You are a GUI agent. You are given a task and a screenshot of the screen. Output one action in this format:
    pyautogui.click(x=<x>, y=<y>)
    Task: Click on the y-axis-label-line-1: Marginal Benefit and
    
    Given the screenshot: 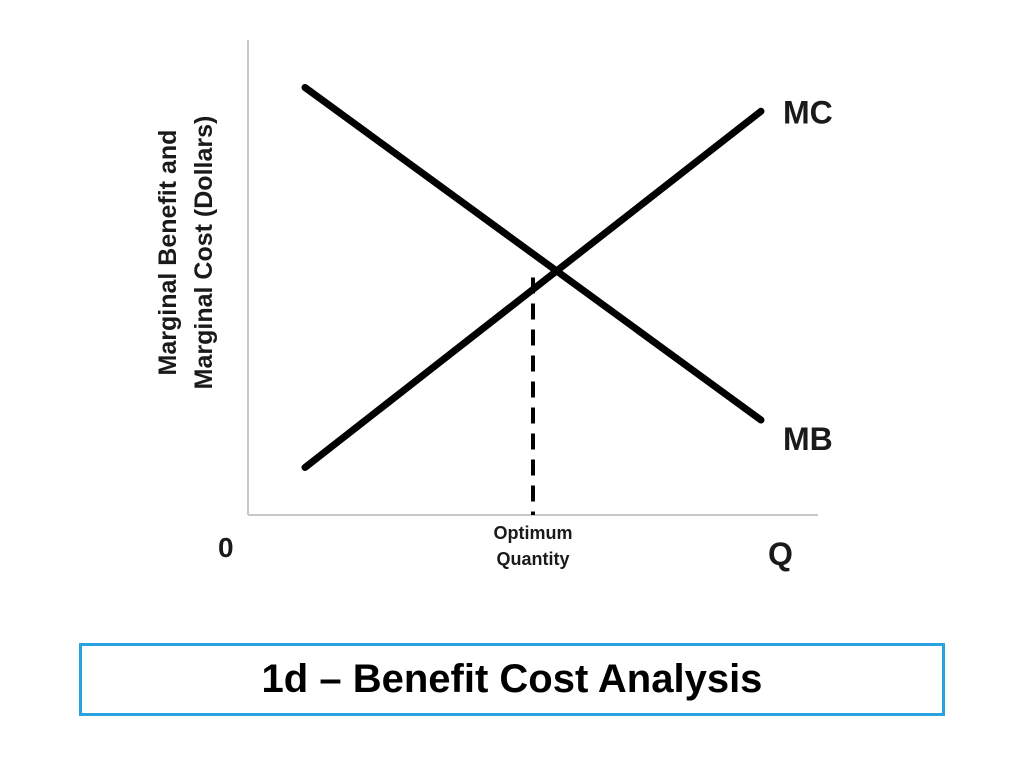 What is the action you would take?
    pyautogui.click(x=168, y=253)
    